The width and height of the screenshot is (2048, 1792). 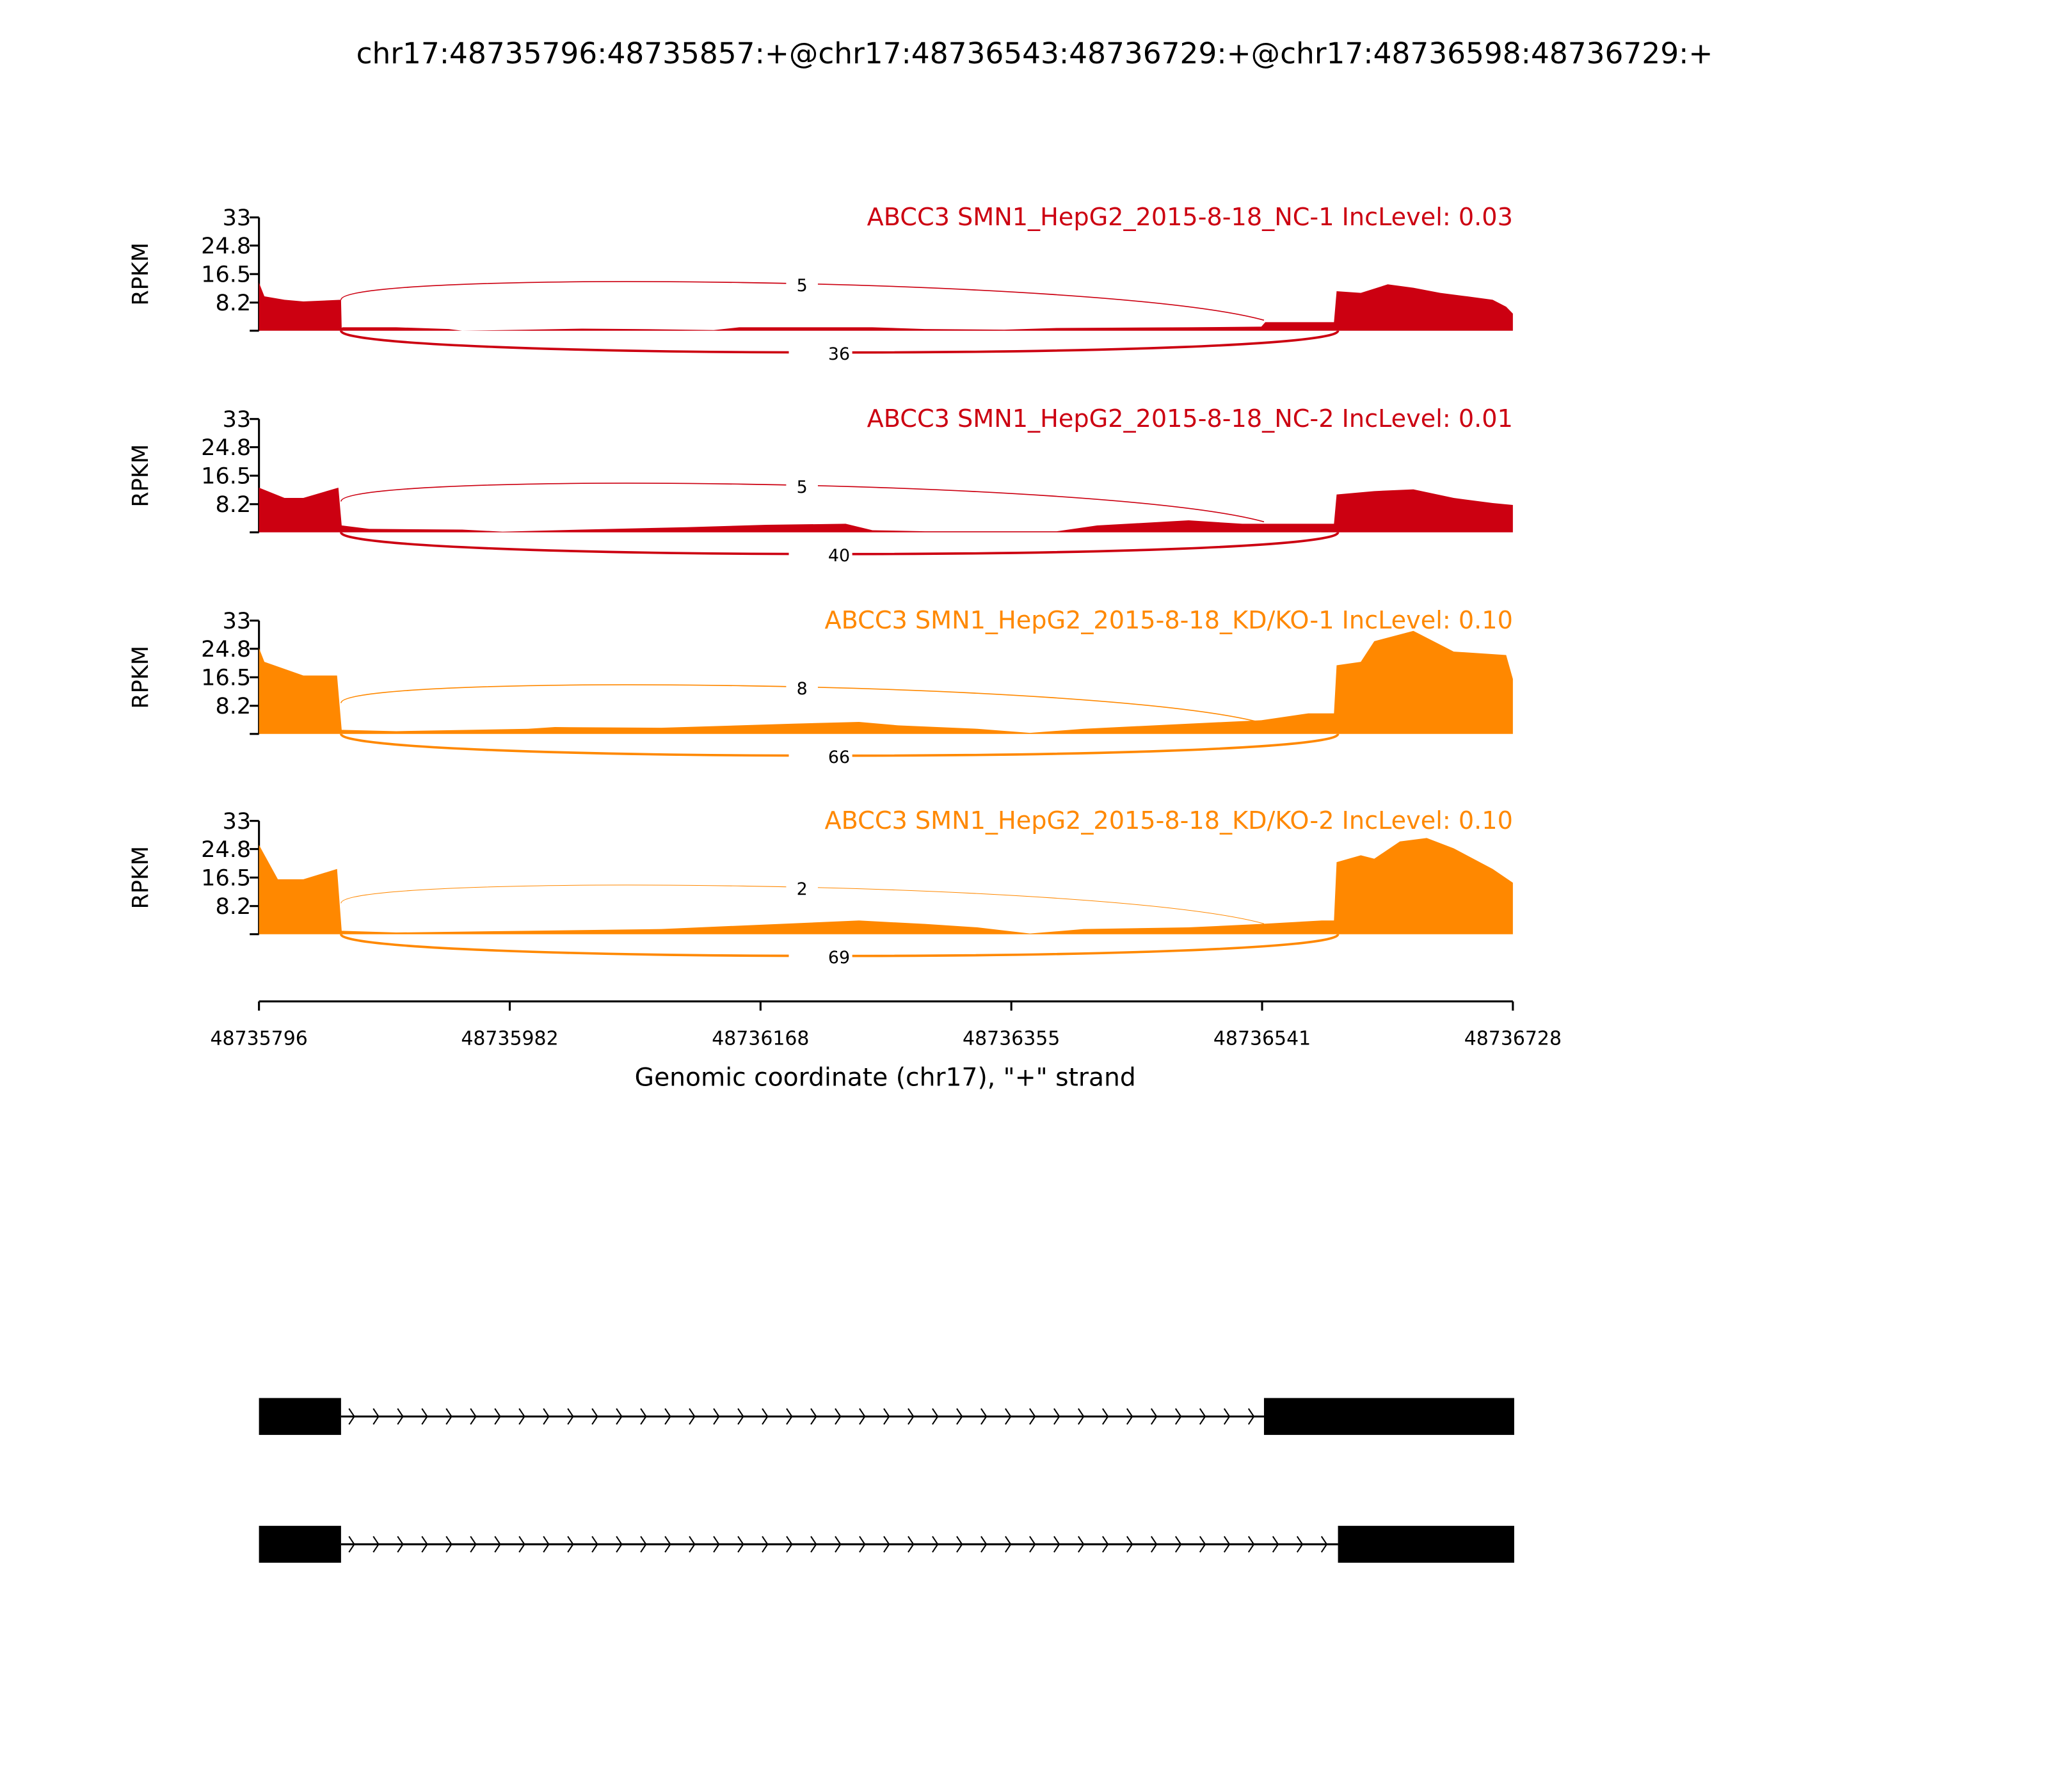 I want to click on coverage-area, so click(x=886, y=306).